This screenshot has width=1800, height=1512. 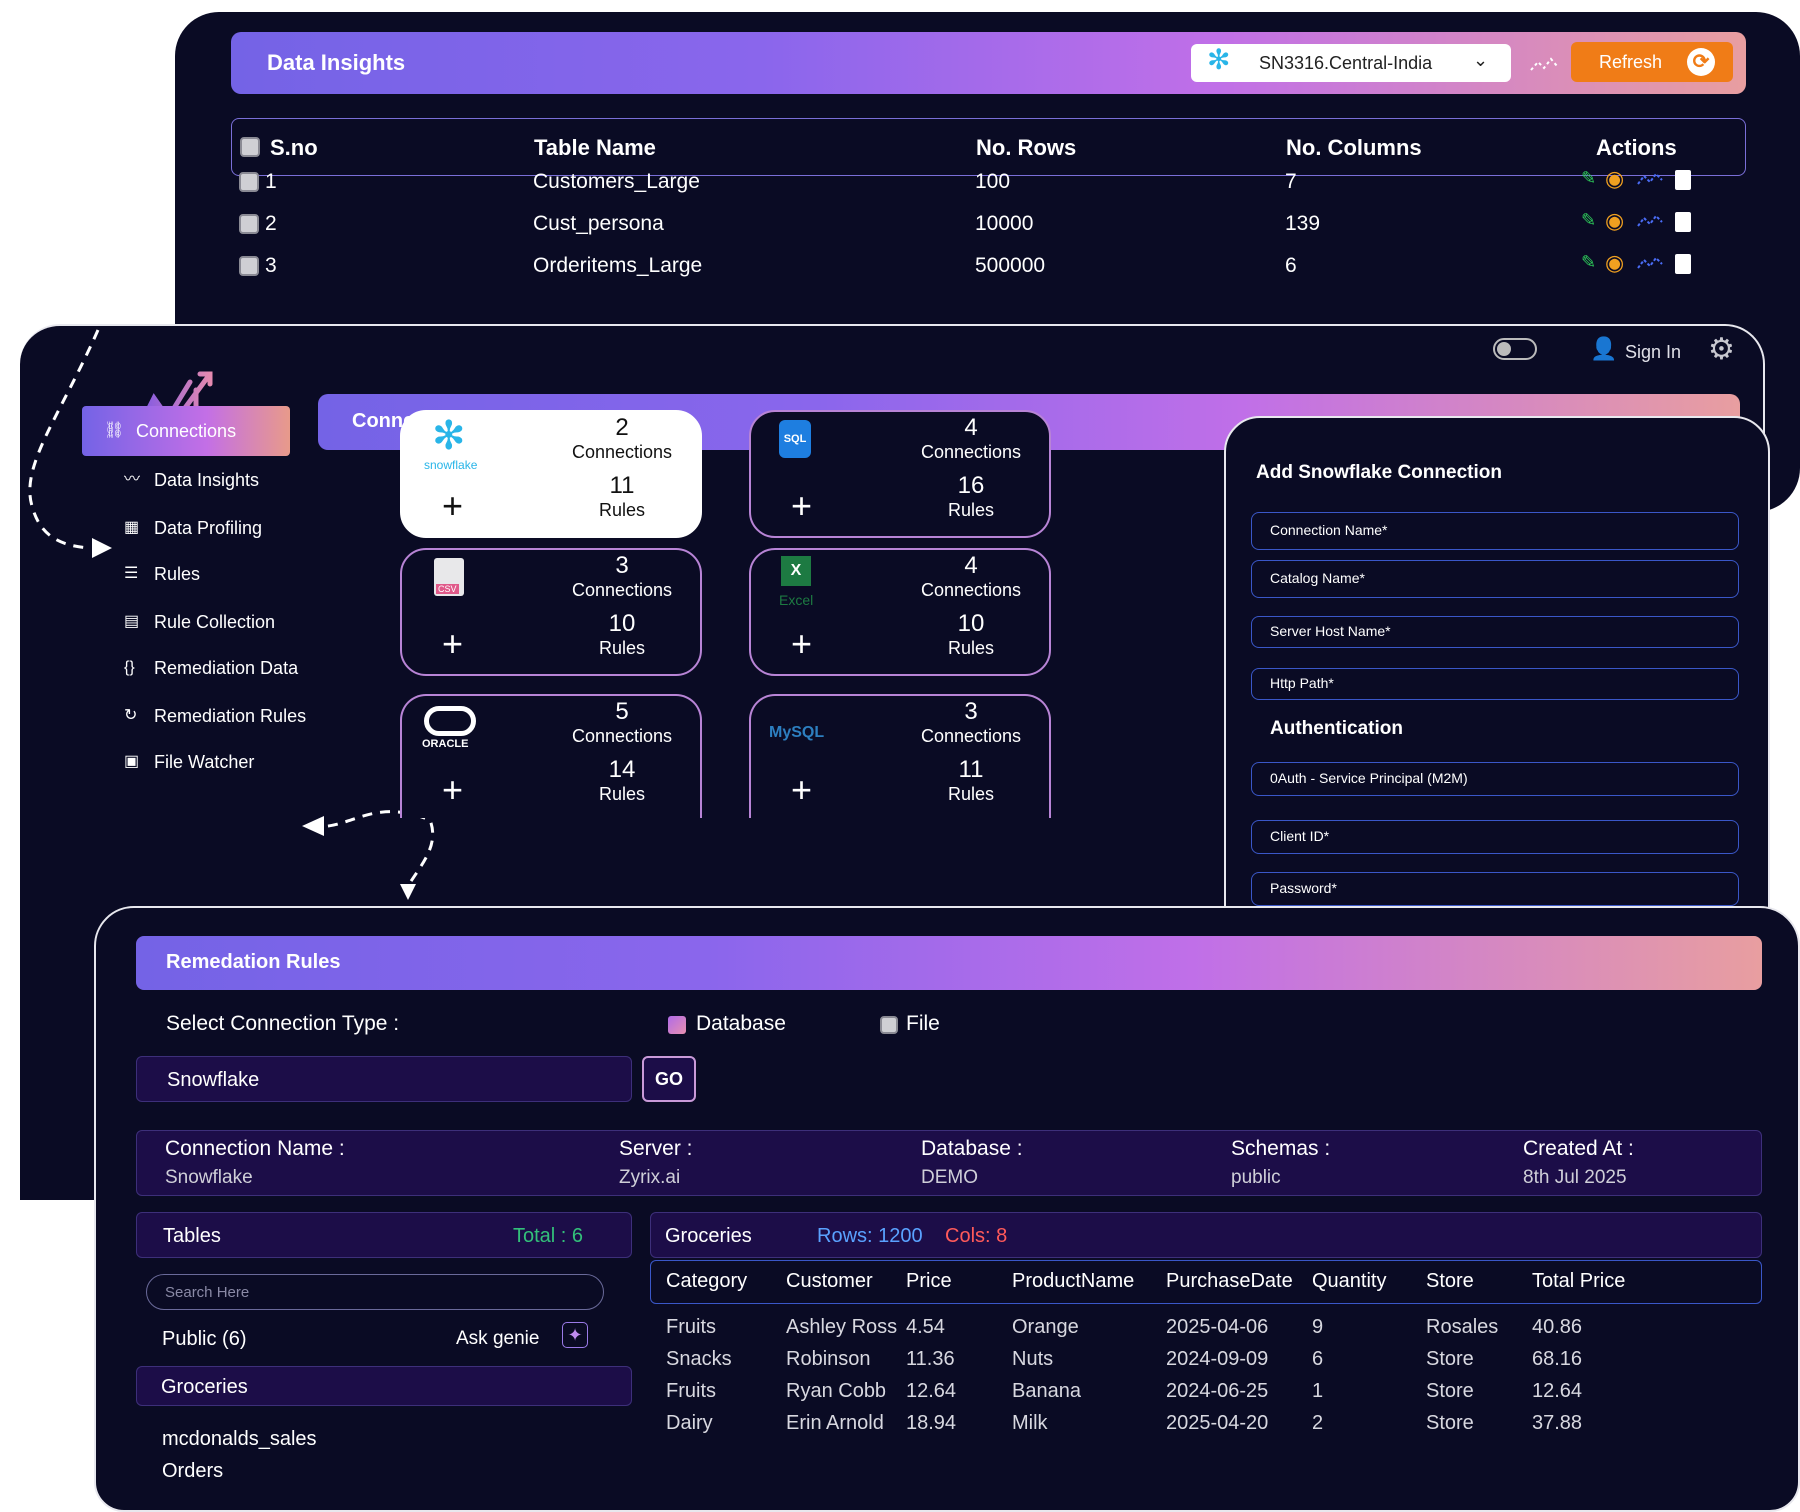 I want to click on grid-col-header: Price, so click(x=929, y=1281).